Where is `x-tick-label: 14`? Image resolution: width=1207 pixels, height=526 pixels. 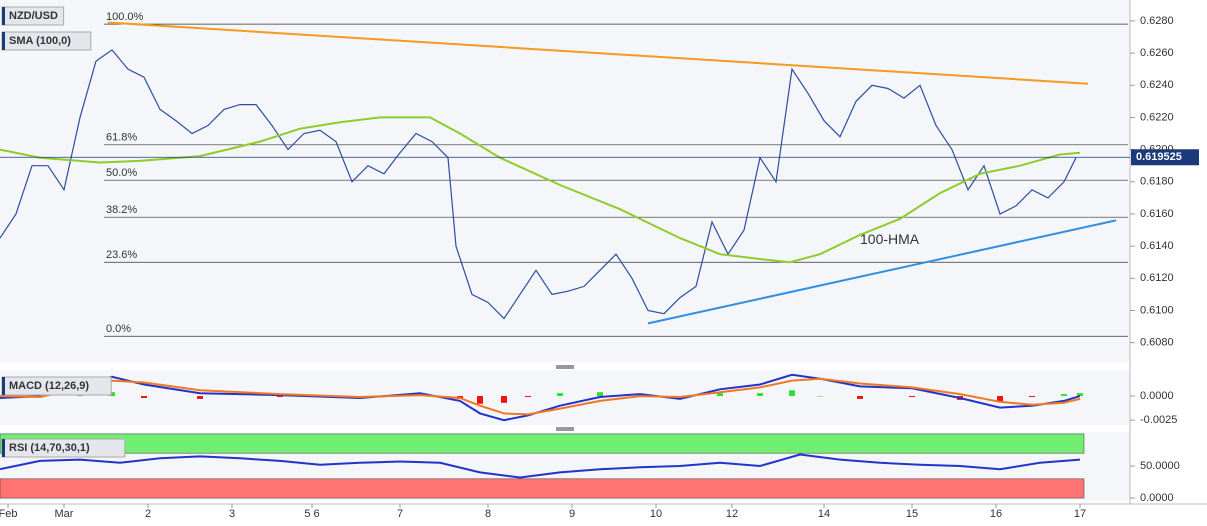
x-tick-label: 14 is located at coordinates (824, 514).